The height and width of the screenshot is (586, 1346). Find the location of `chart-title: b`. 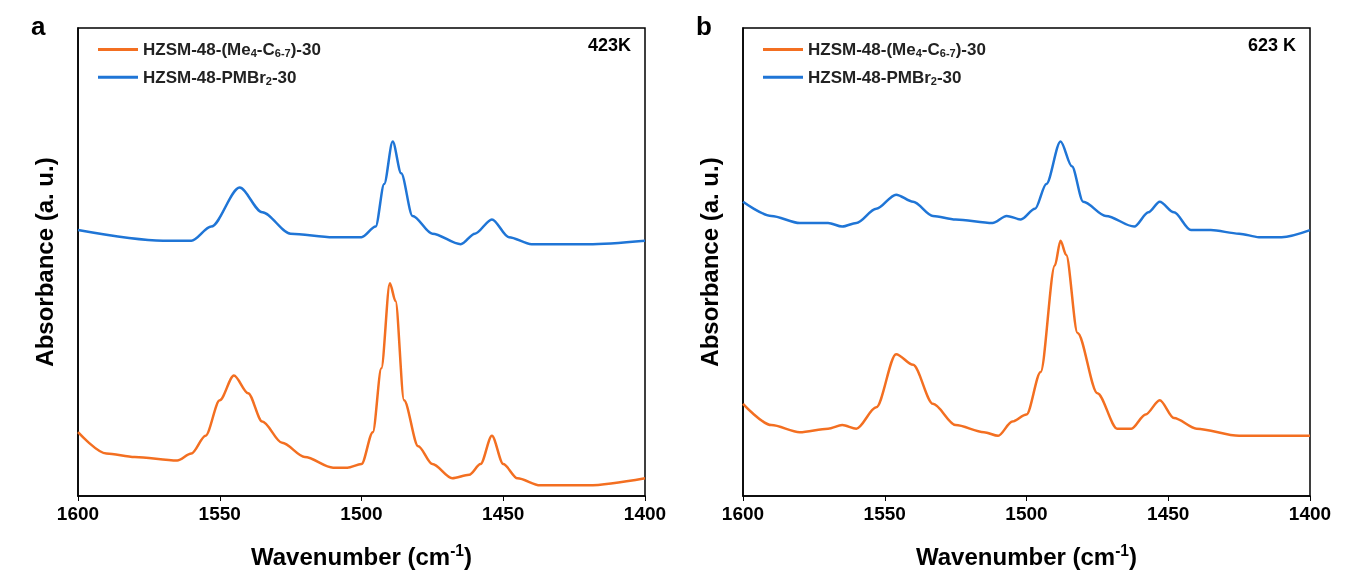

chart-title: b is located at coordinates (704, 26).